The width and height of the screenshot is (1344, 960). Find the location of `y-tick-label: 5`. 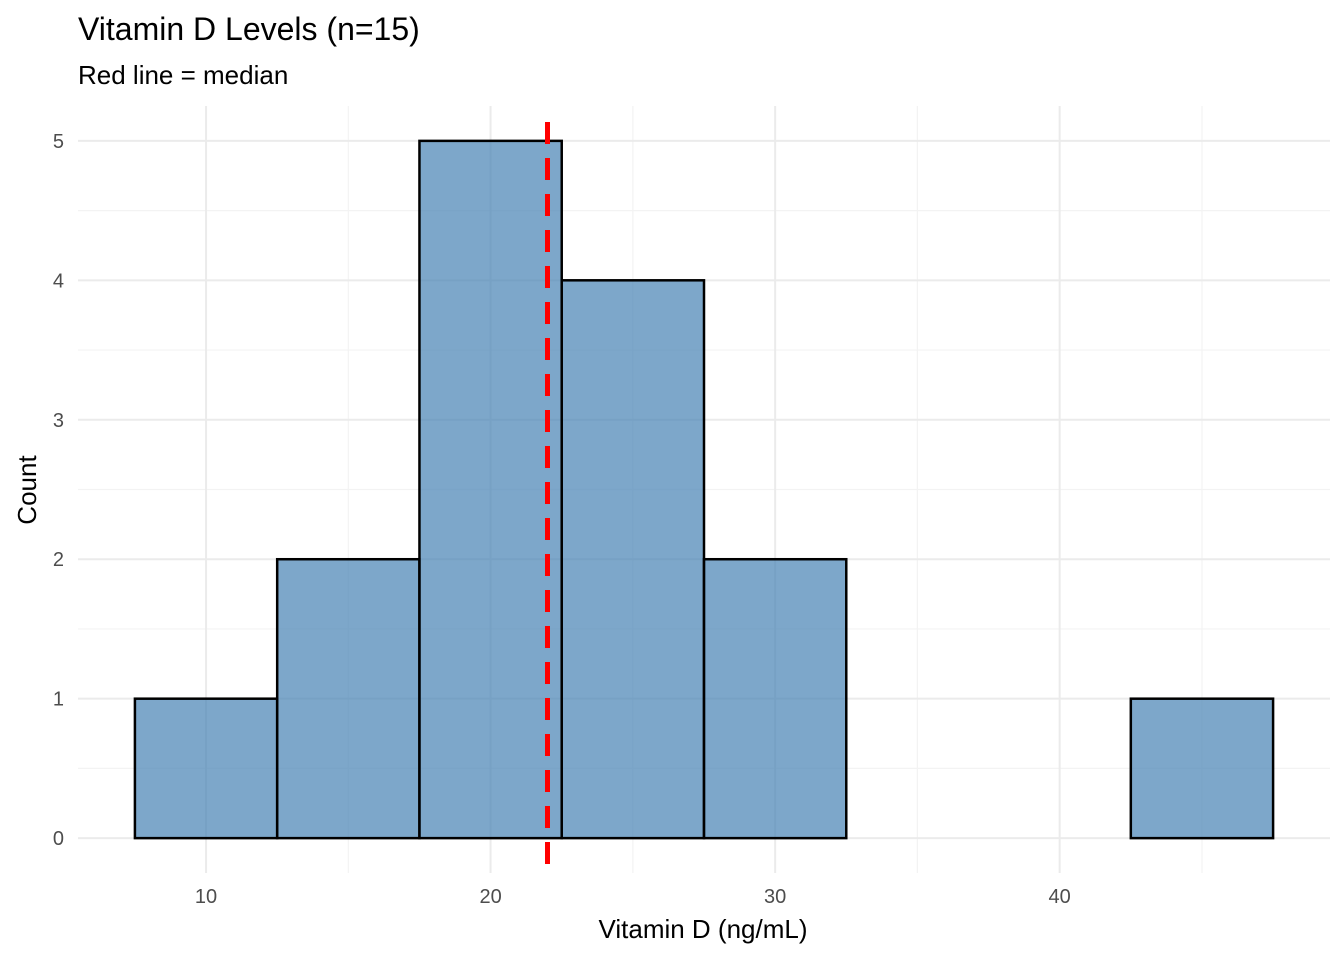

y-tick-label: 5 is located at coordinates (58, 142).